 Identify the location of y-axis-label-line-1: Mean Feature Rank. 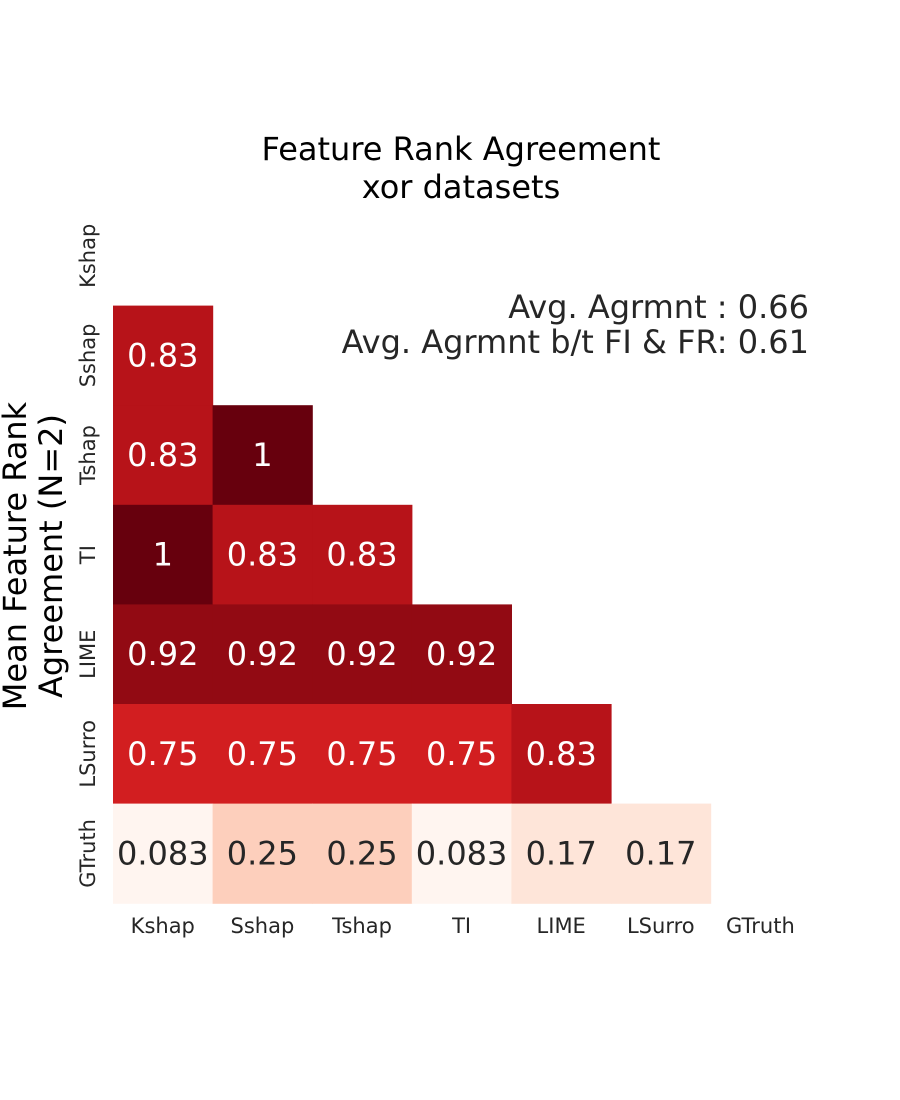
(17, 555).